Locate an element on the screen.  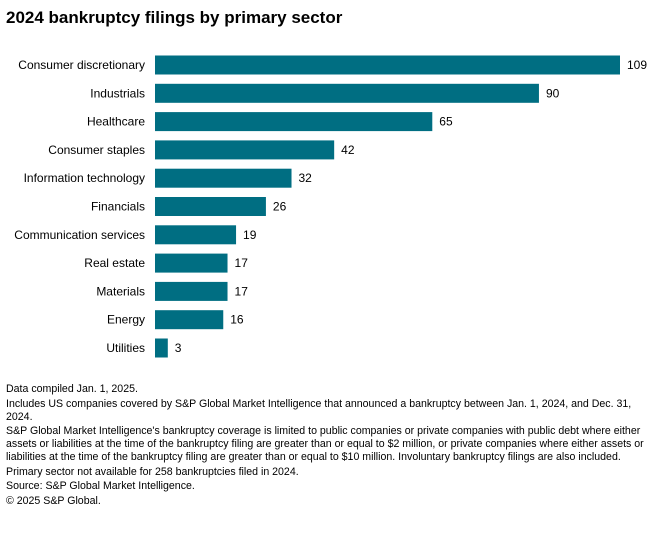
note-copyright: © 2025 S&P Global. is located at coordinates (53, 500).